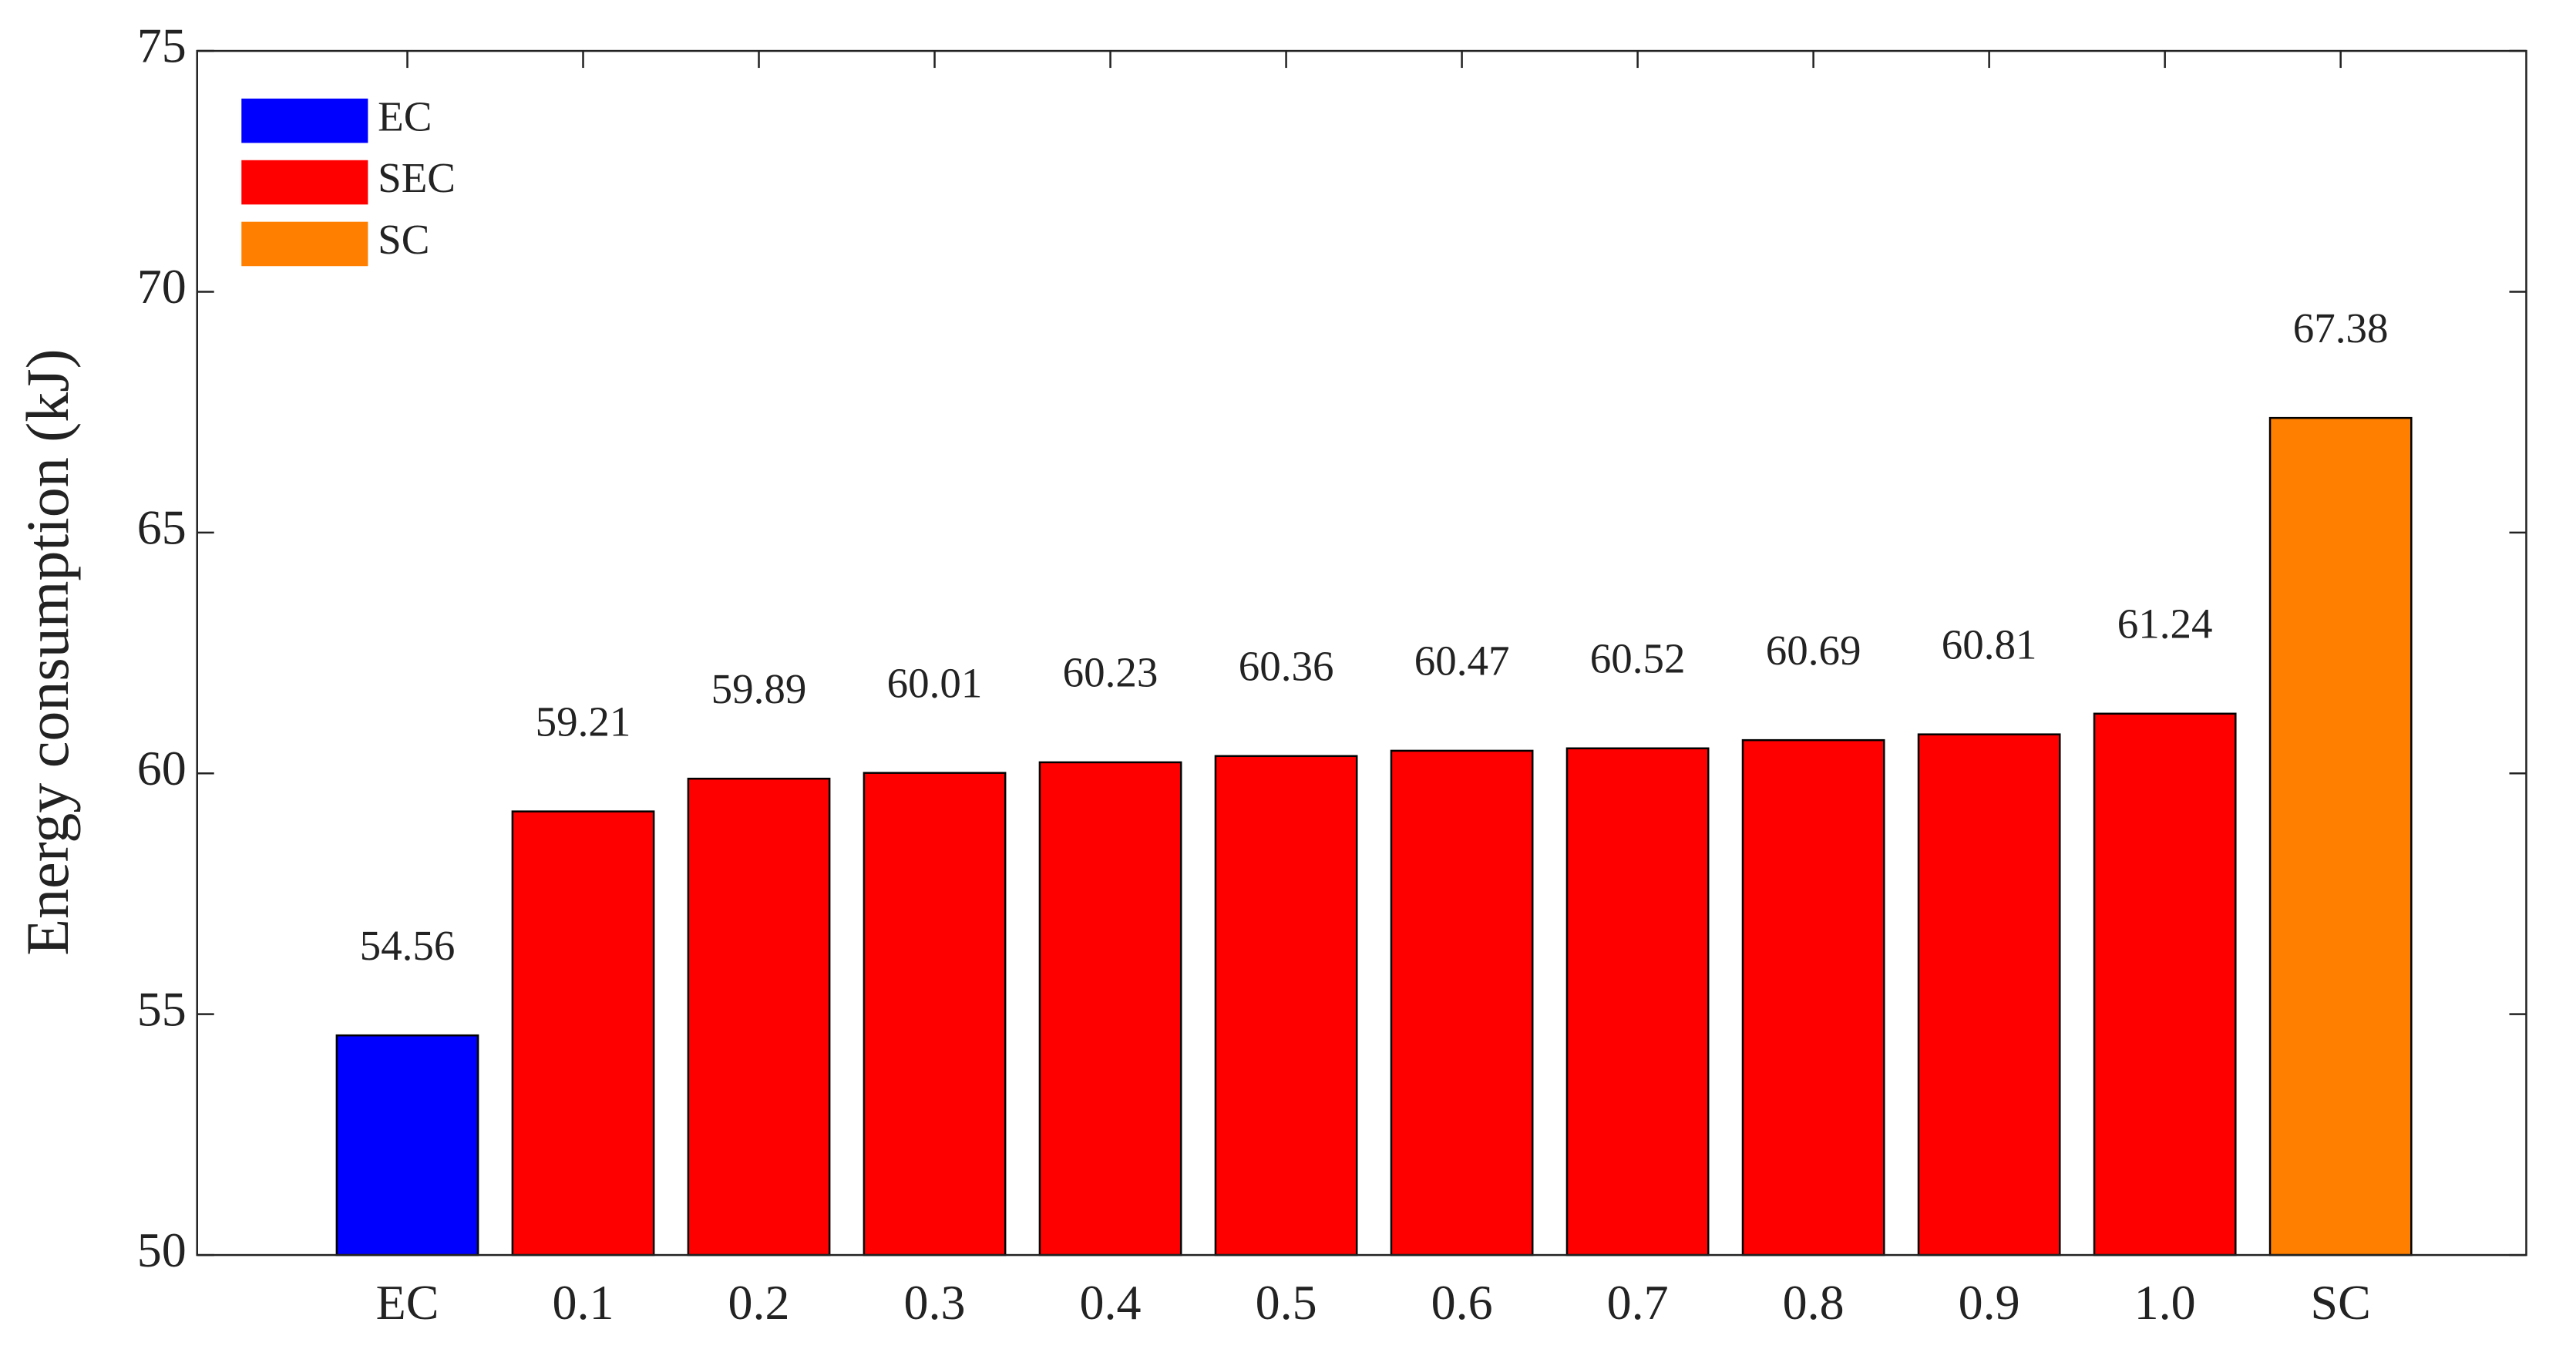 This screenshot has height=1349, width=2576. What do you see at coordinates (1813, 650) in the screenshot?
I see `value-label: 60.69` at bounding box center [1813, 650].